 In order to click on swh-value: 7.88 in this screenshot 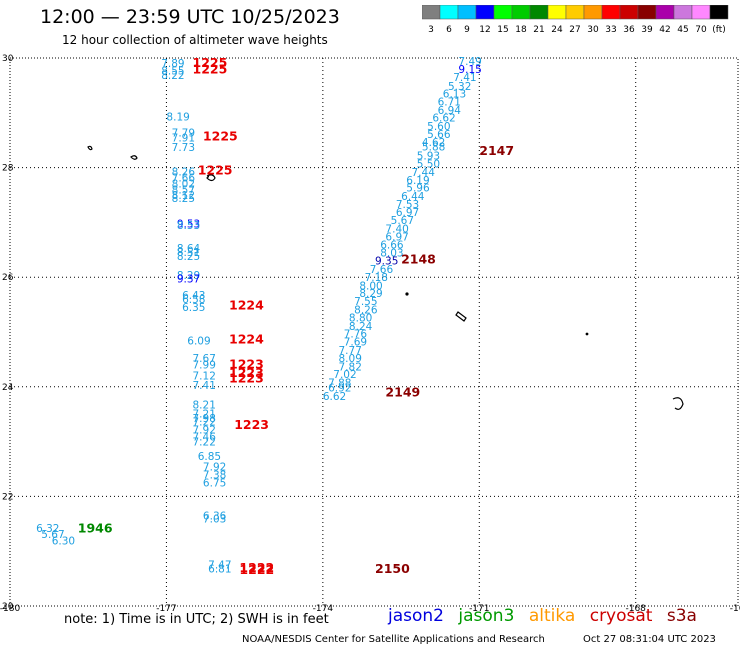, I will do `click(339, 383)`.